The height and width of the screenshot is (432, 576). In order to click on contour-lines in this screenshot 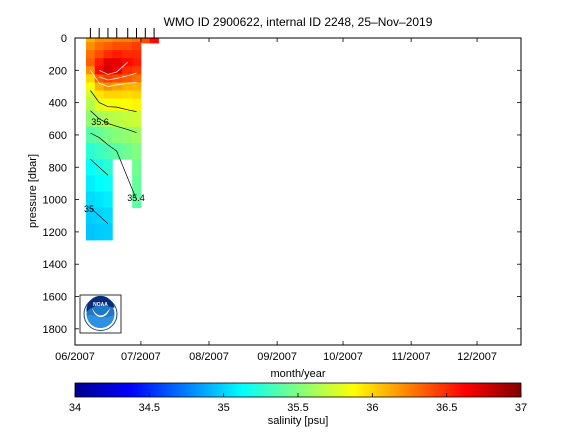, I will do `click(113, 143)`.